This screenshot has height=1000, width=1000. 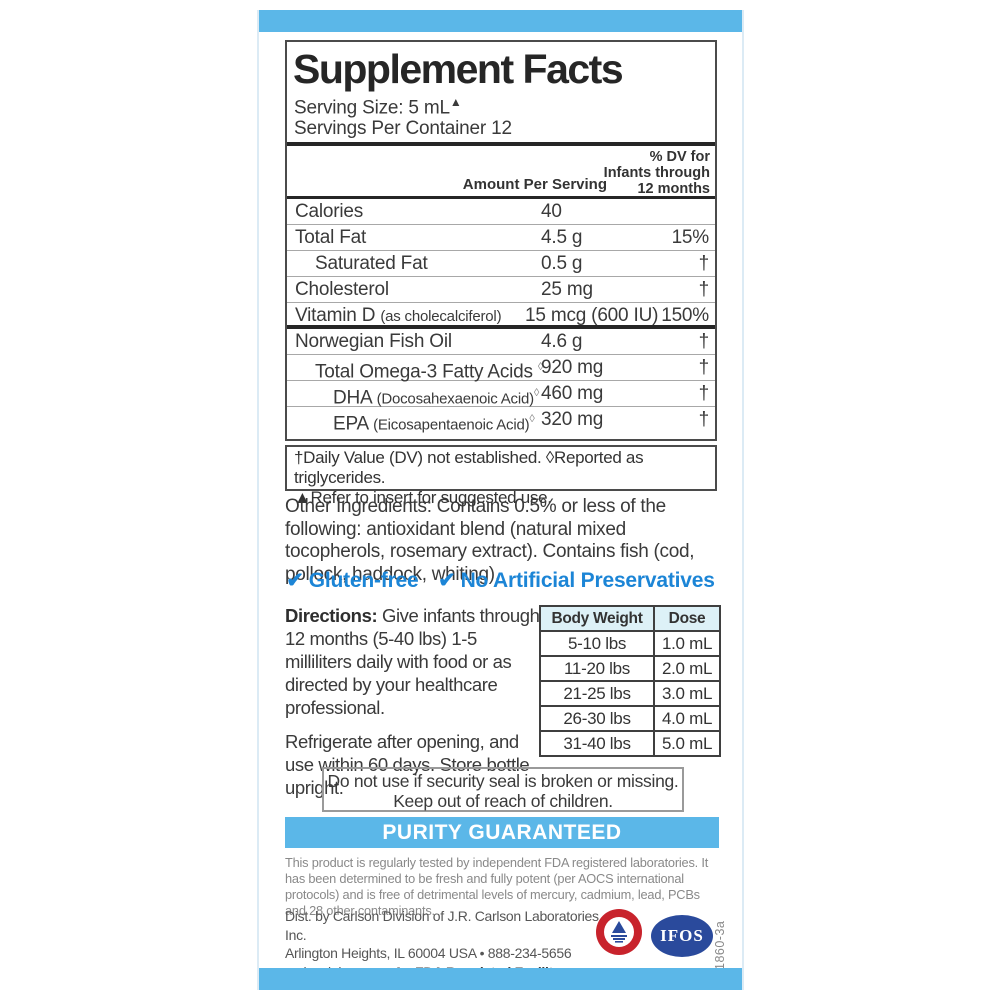 What do you see at coordinates (629, 643) in the screenshot?
I see `dose-row: 5-10 lbs 1.0 mL` at bounding box center [629, 643].